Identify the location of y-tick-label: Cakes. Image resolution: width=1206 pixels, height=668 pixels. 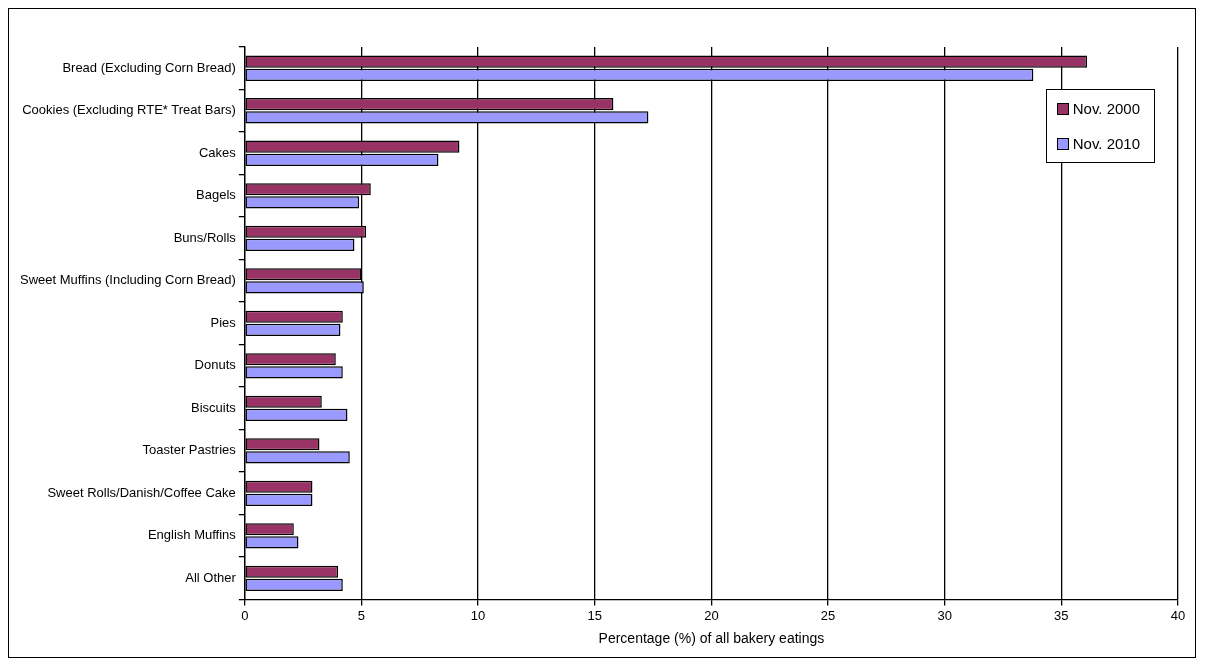
(217, 152).